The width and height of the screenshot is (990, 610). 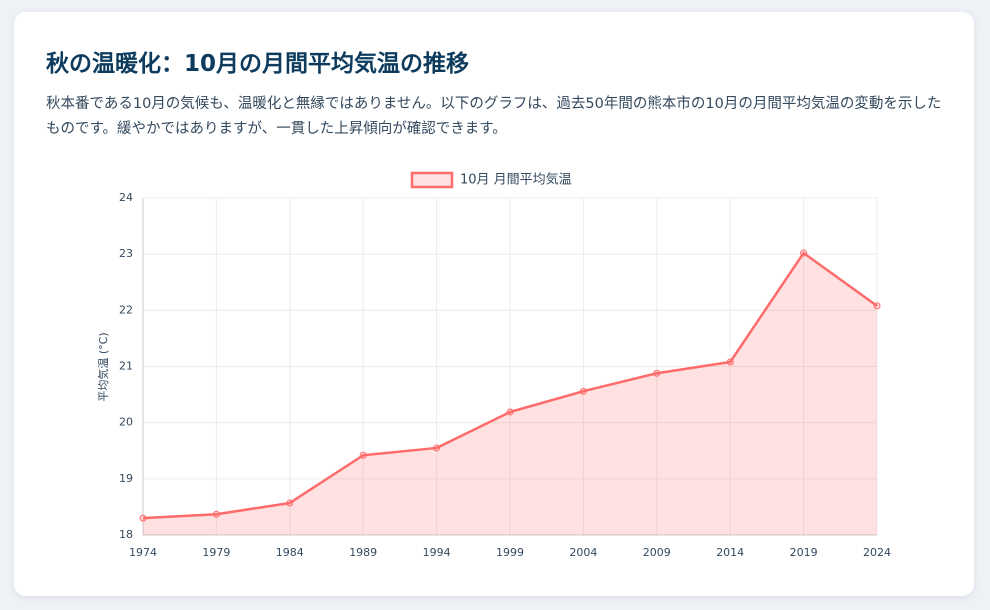 What do you see at coordinates (510, 552) in the screenshot?
I see `x-tick-label: 1999` at bounding box center [510, 552].